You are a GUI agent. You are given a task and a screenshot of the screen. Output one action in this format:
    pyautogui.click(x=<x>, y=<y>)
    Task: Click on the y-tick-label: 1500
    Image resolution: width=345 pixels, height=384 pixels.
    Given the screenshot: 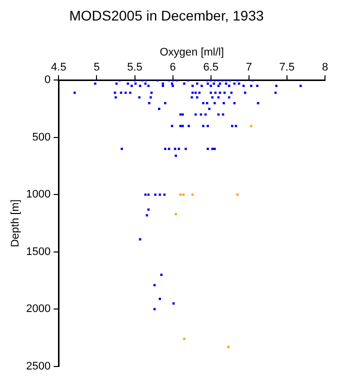 What is the action you would take?
    pyautogui.click(x=38, y=252)
    